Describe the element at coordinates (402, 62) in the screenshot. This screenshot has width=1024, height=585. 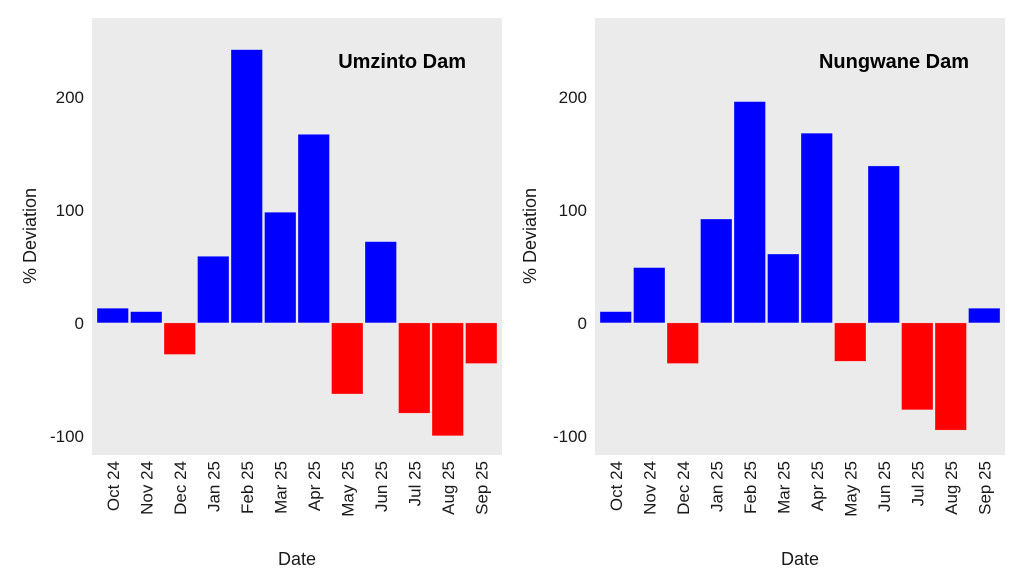
I see `panel-title: Umzinto Dam` at that location.